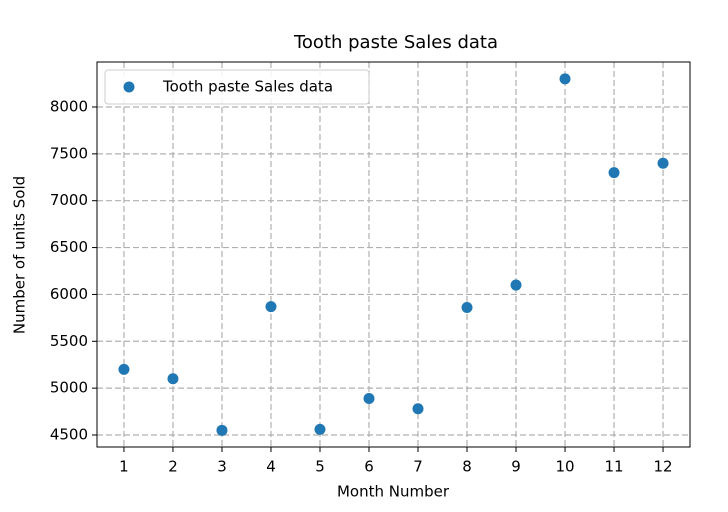 This screenshot has width=728, height=512. What do you see at coordinates (418, 467) in the screenshot?
I see `x-tick-label: 7` at bounding box center [418, 467].